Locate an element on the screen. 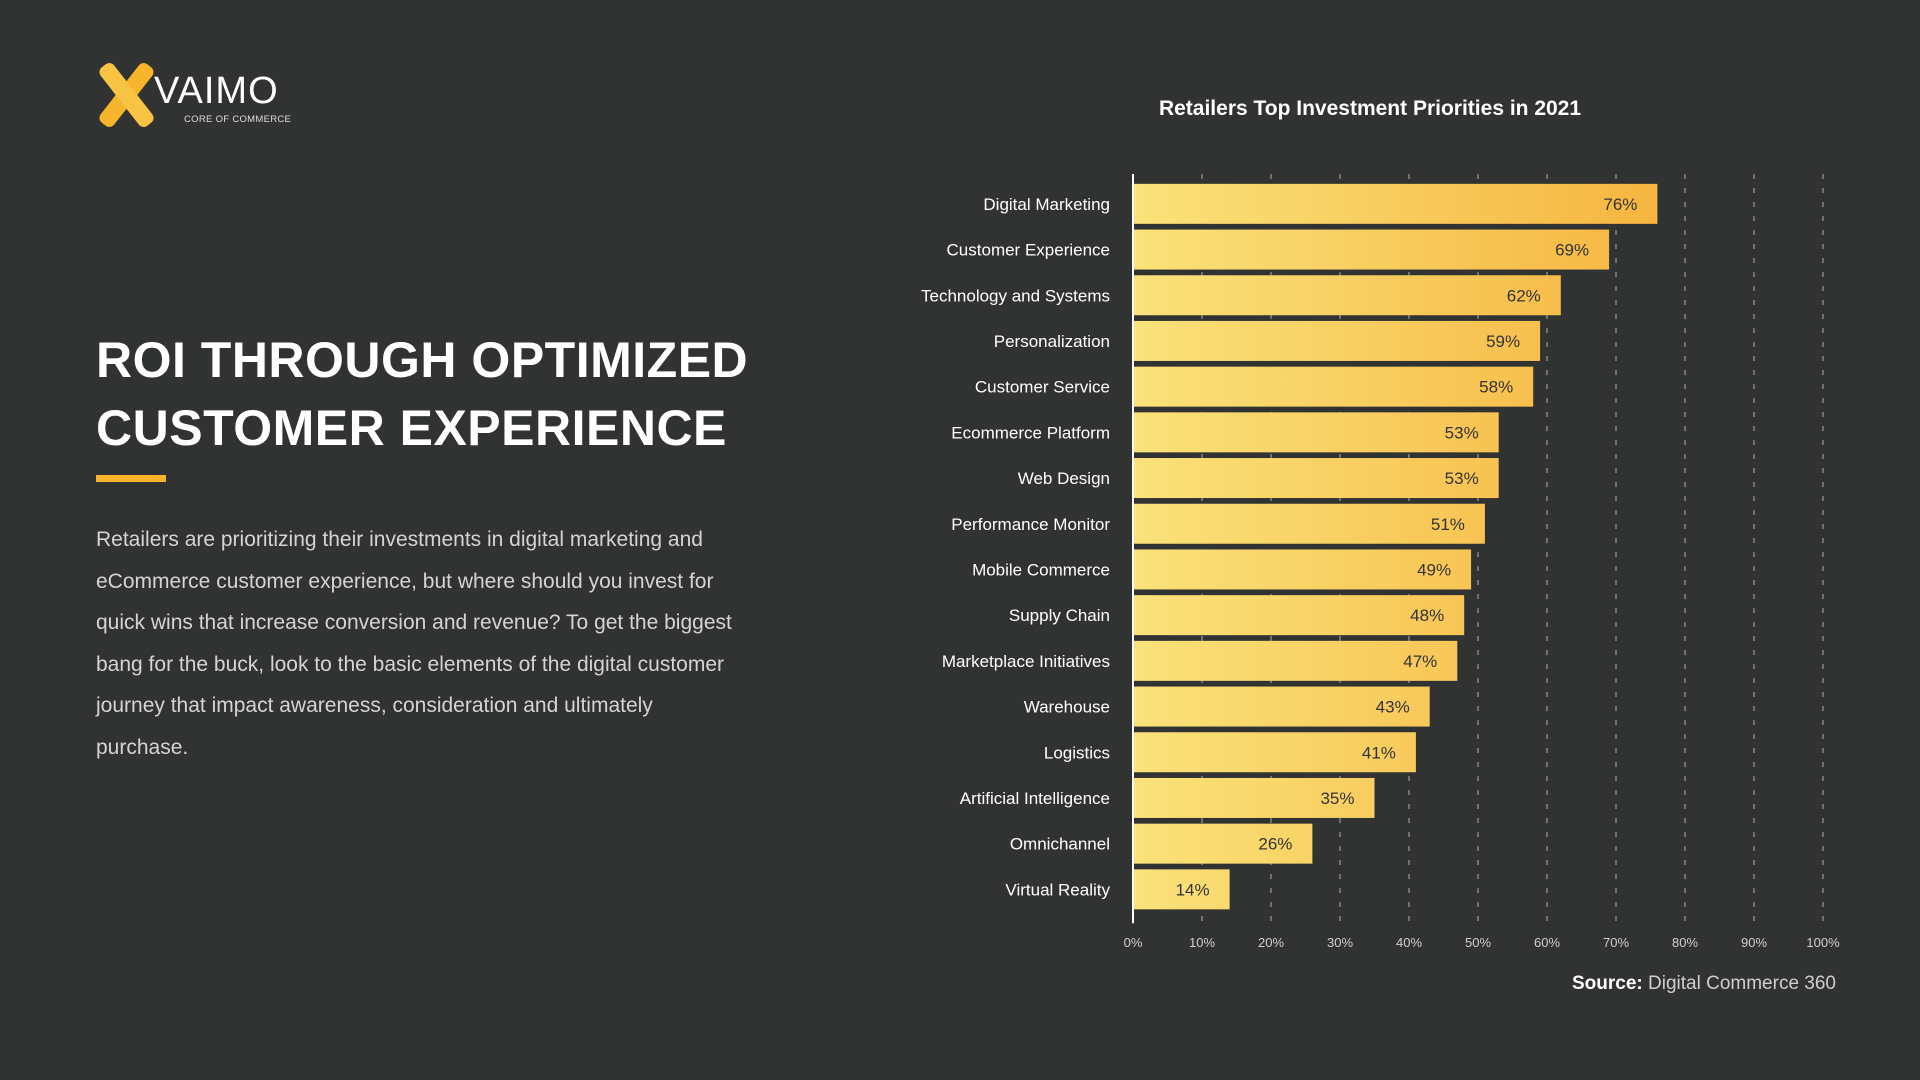  x-tick-label: 60% is located at coordinates (1547, 942).